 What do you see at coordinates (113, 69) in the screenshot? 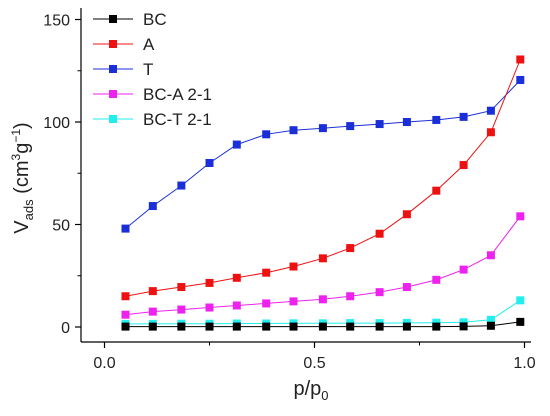
I see `legend-marker-t` at bounding box center [113, 69].